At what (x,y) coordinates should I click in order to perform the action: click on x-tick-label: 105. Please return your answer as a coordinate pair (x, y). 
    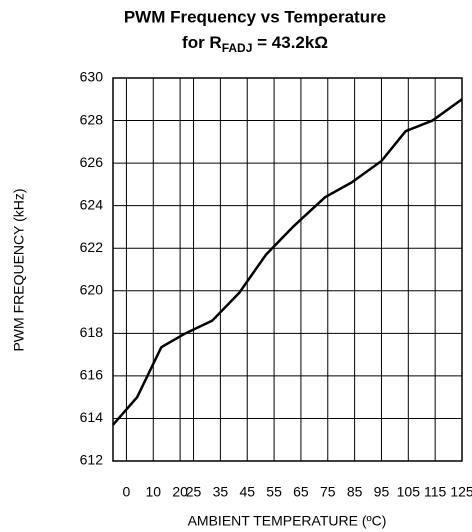
    Looking at the image, I should click on (409, 492).